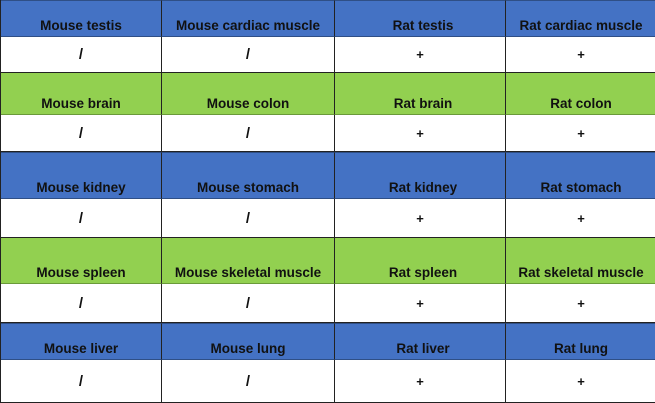  What do you see at coordinates (420, 18) in the screenshot?
I see `header-cell: Rat testis` at bounding box center [420, 18].